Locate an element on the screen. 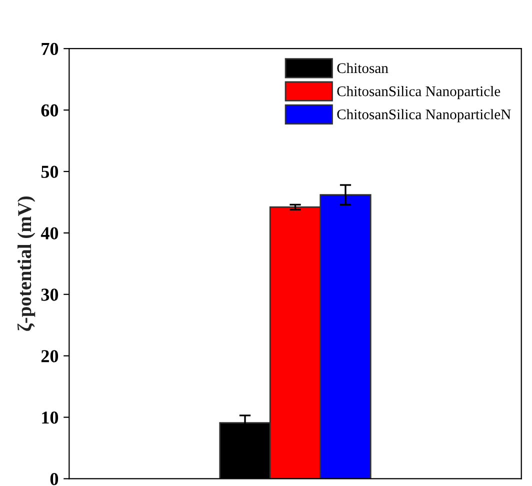 This screenshot has width=532, height=486. legend-label: ChitosanSilica Nanoparticle is located at coordinates (418, 93).